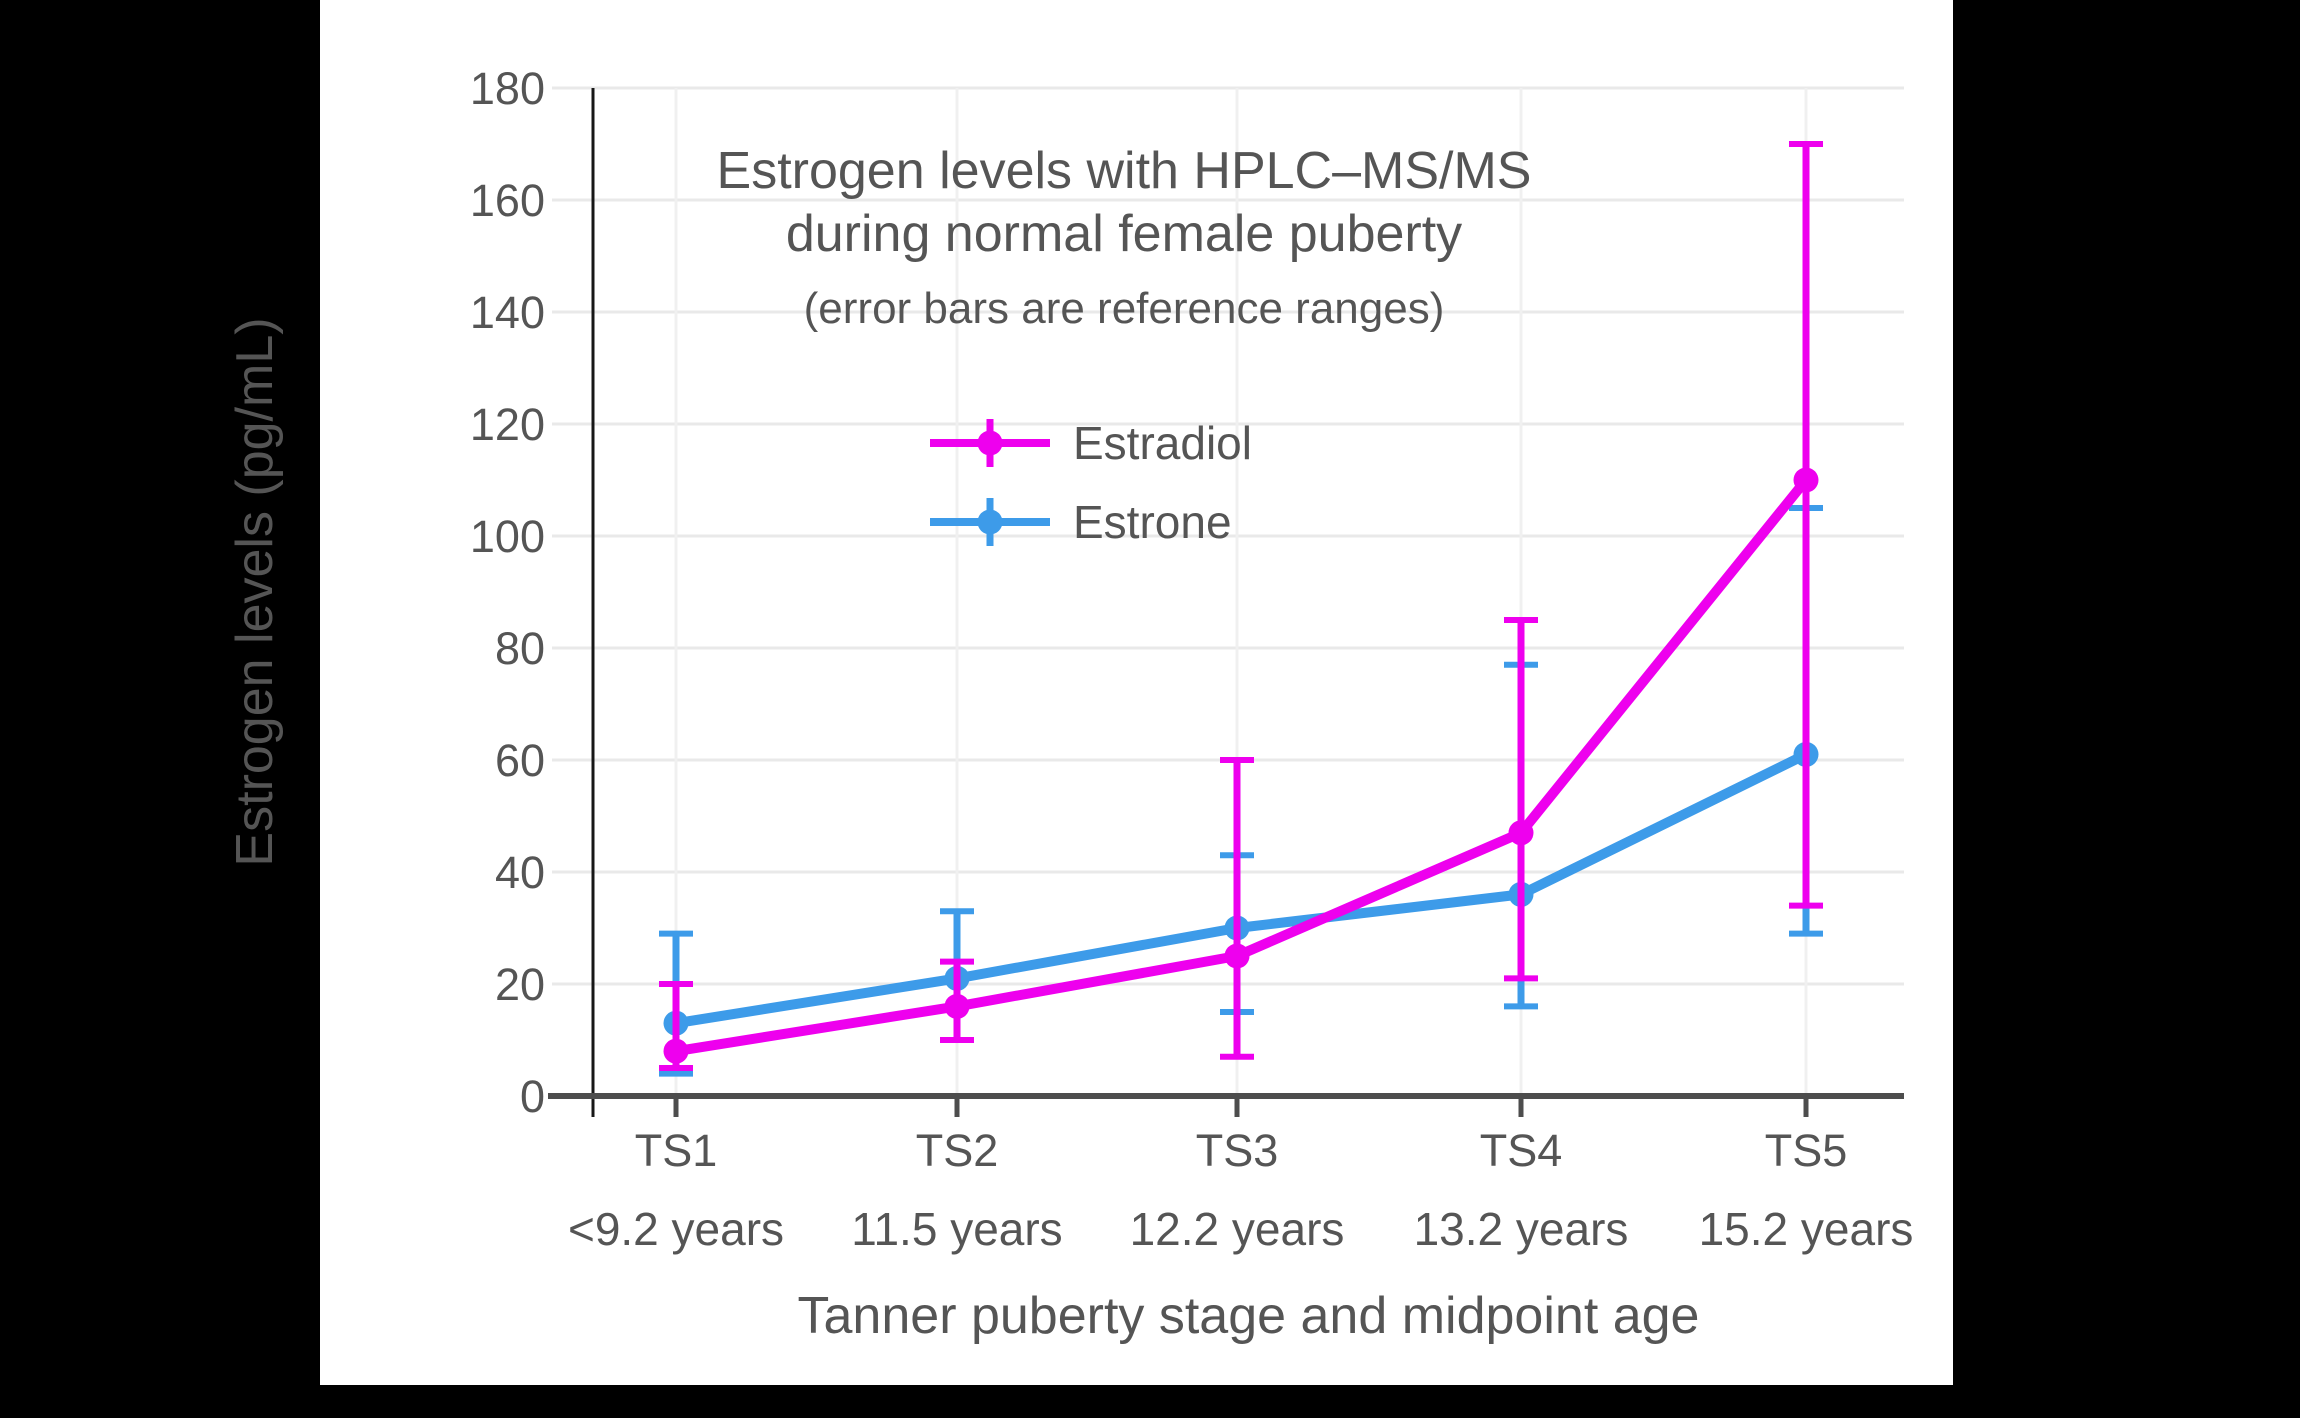 This screenshot has width=2300, height=1418. What do you see at coordinates (520, 872) in the screenshot?
I see `y-tick-label: 40` at bounding box center [520, 872].